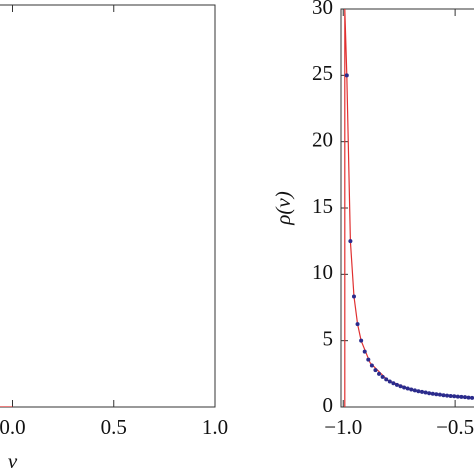  Describe the element at coordinates (215, 427) in the screenshot. I see `x-tick-label: 1.0` at that location.